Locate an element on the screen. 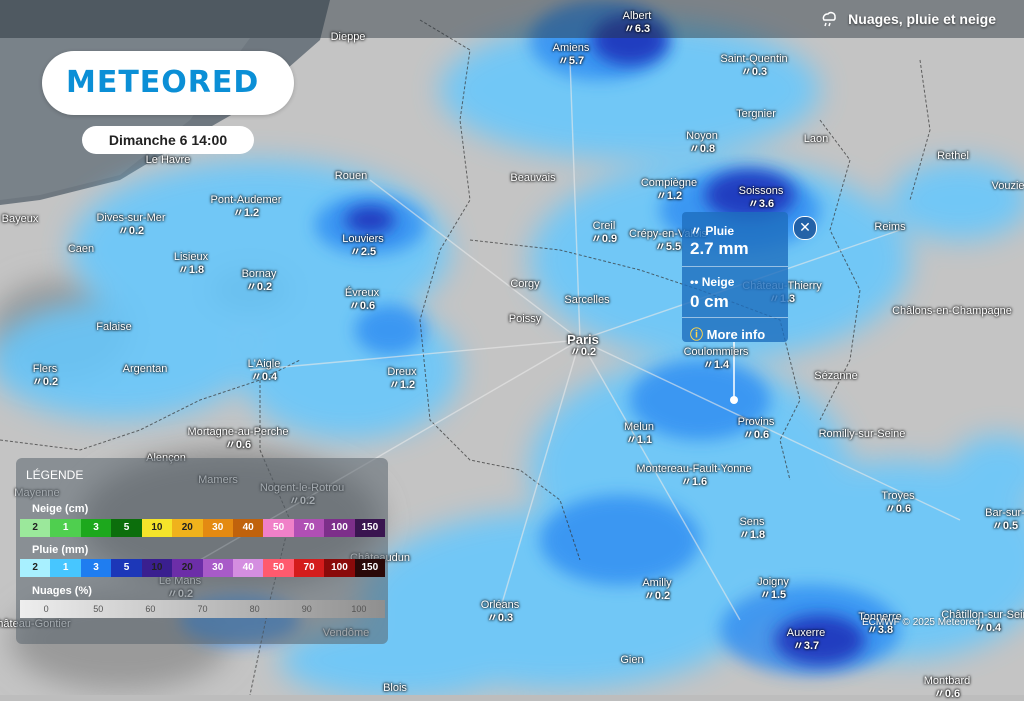 This screenshot has height=701, width=1024. city-label: Flers 〃0.2 is located at coordinates (45, 376).